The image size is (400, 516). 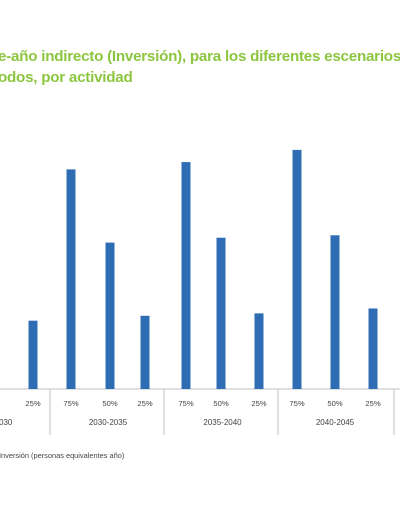 What do you see at coordinates (335, 422) in the screenshot?
I see `group-label-4: 2040-2045` at bounding box center [335, 422].